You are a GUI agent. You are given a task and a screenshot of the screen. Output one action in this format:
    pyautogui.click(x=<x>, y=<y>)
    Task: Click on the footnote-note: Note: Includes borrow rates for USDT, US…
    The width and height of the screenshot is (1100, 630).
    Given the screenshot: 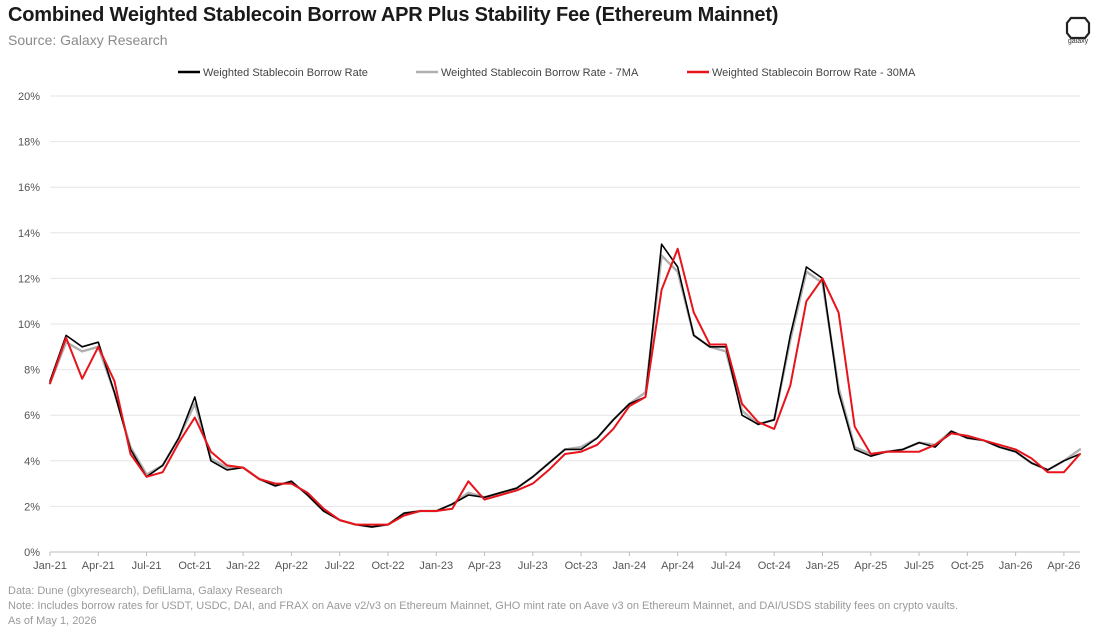 What is the action you would take?
    pyautogui.click(x=483, y=606)
    